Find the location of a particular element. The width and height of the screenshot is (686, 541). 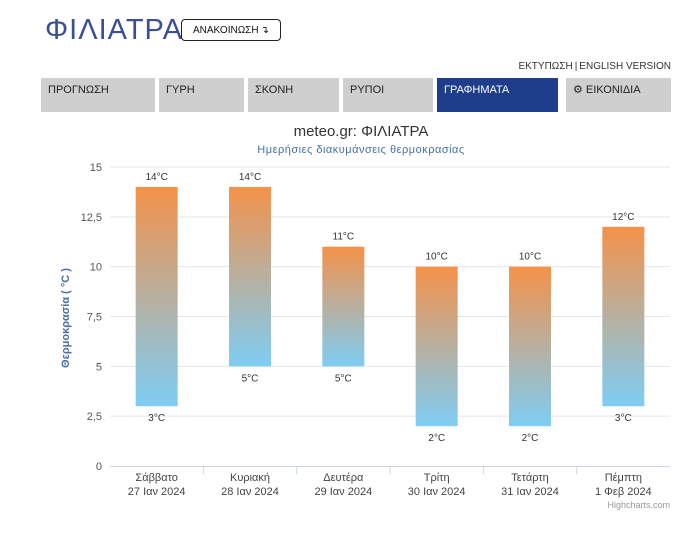

chart-title: meteo.gr: ΦΙΛΙΑΤΡΑ is located at coordinates (361, 131).